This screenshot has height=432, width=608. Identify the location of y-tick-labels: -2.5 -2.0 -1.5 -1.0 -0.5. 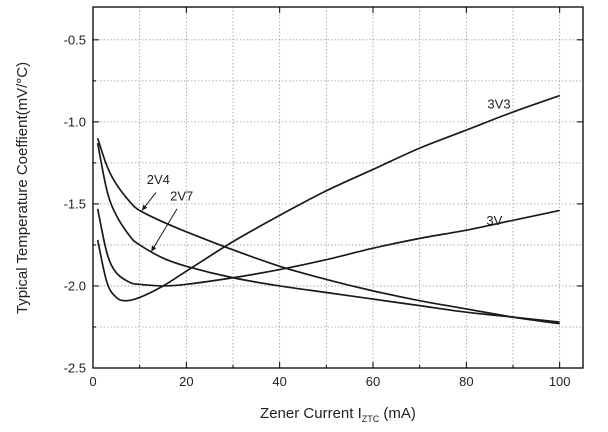
(75, 203).